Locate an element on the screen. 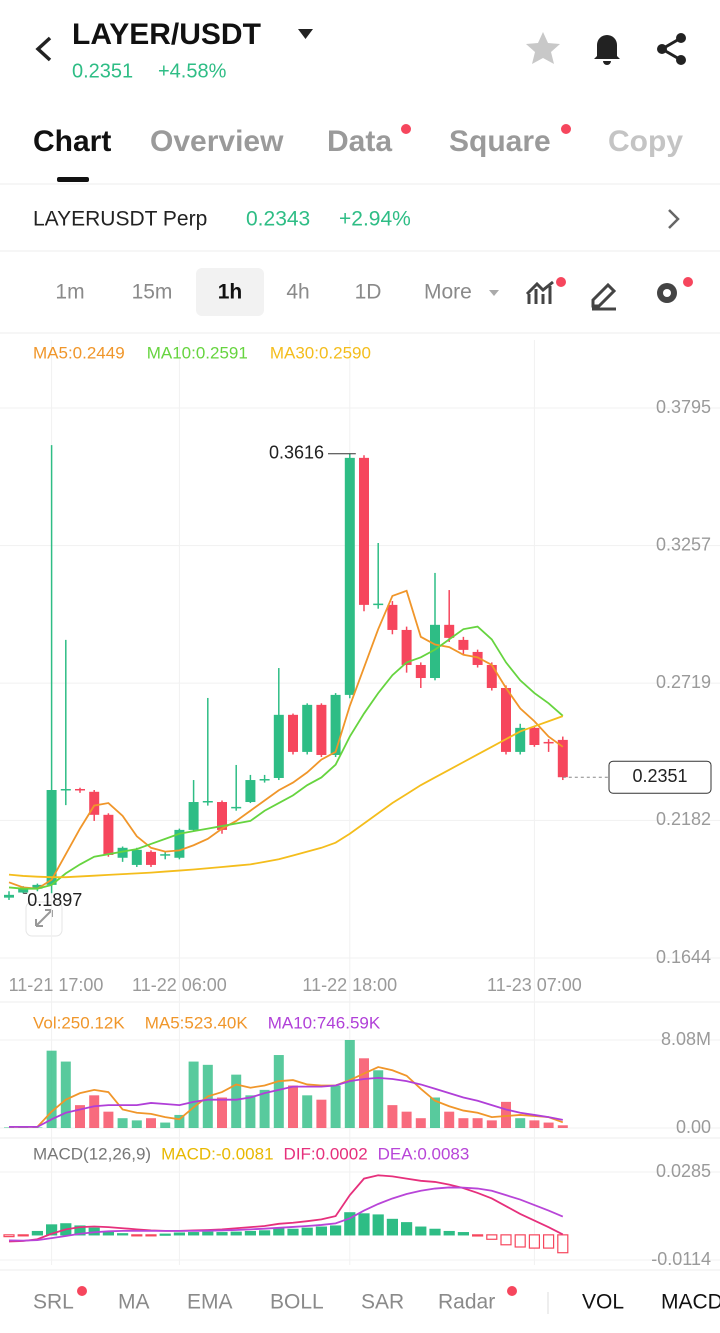  alert is located at coordinates (607, 50).